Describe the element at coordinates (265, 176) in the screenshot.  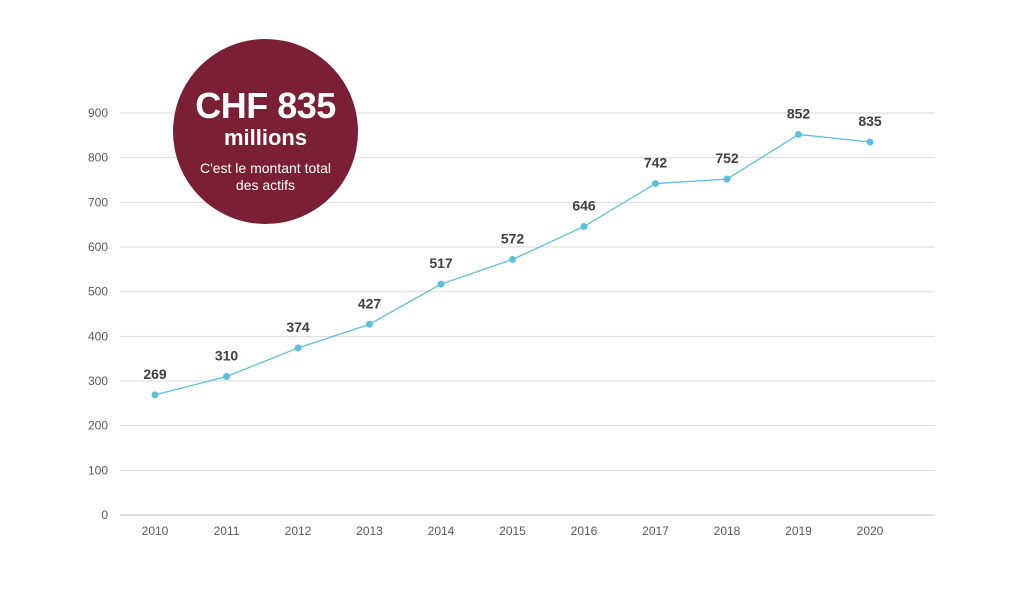
I see `badge-caption: C'est le montant total des actifs` at that location.